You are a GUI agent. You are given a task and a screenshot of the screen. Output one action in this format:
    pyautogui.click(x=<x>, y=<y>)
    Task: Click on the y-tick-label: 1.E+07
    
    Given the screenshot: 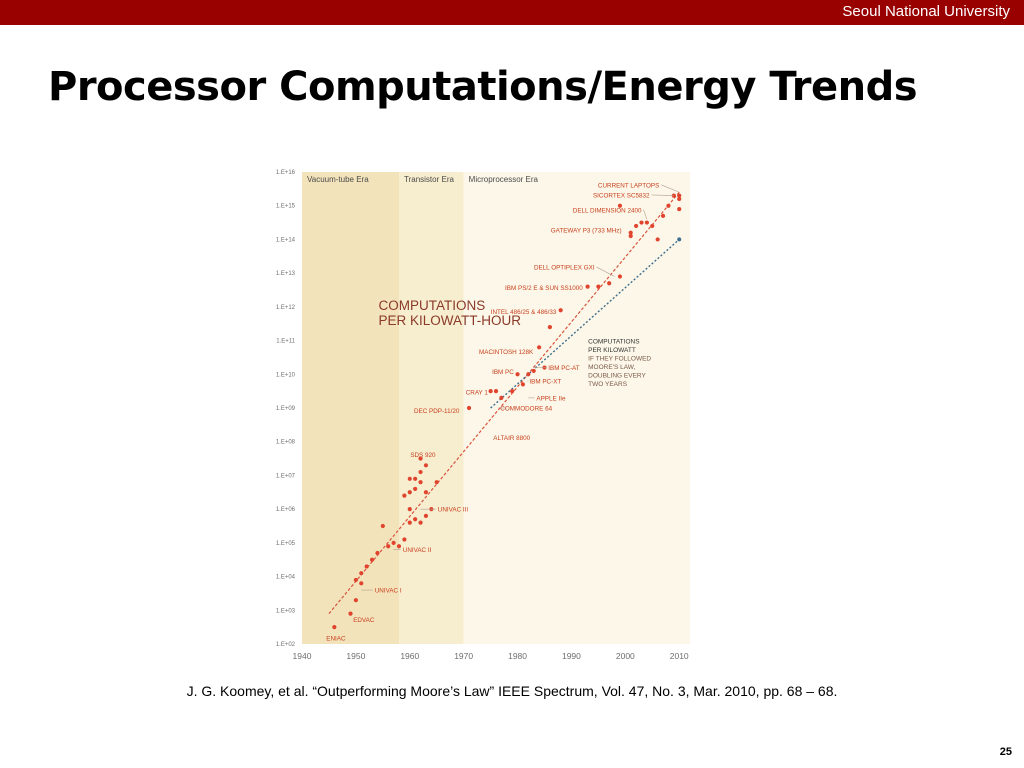 What is the action you would take?
    pyautogui.click(x=286, y=476)
    